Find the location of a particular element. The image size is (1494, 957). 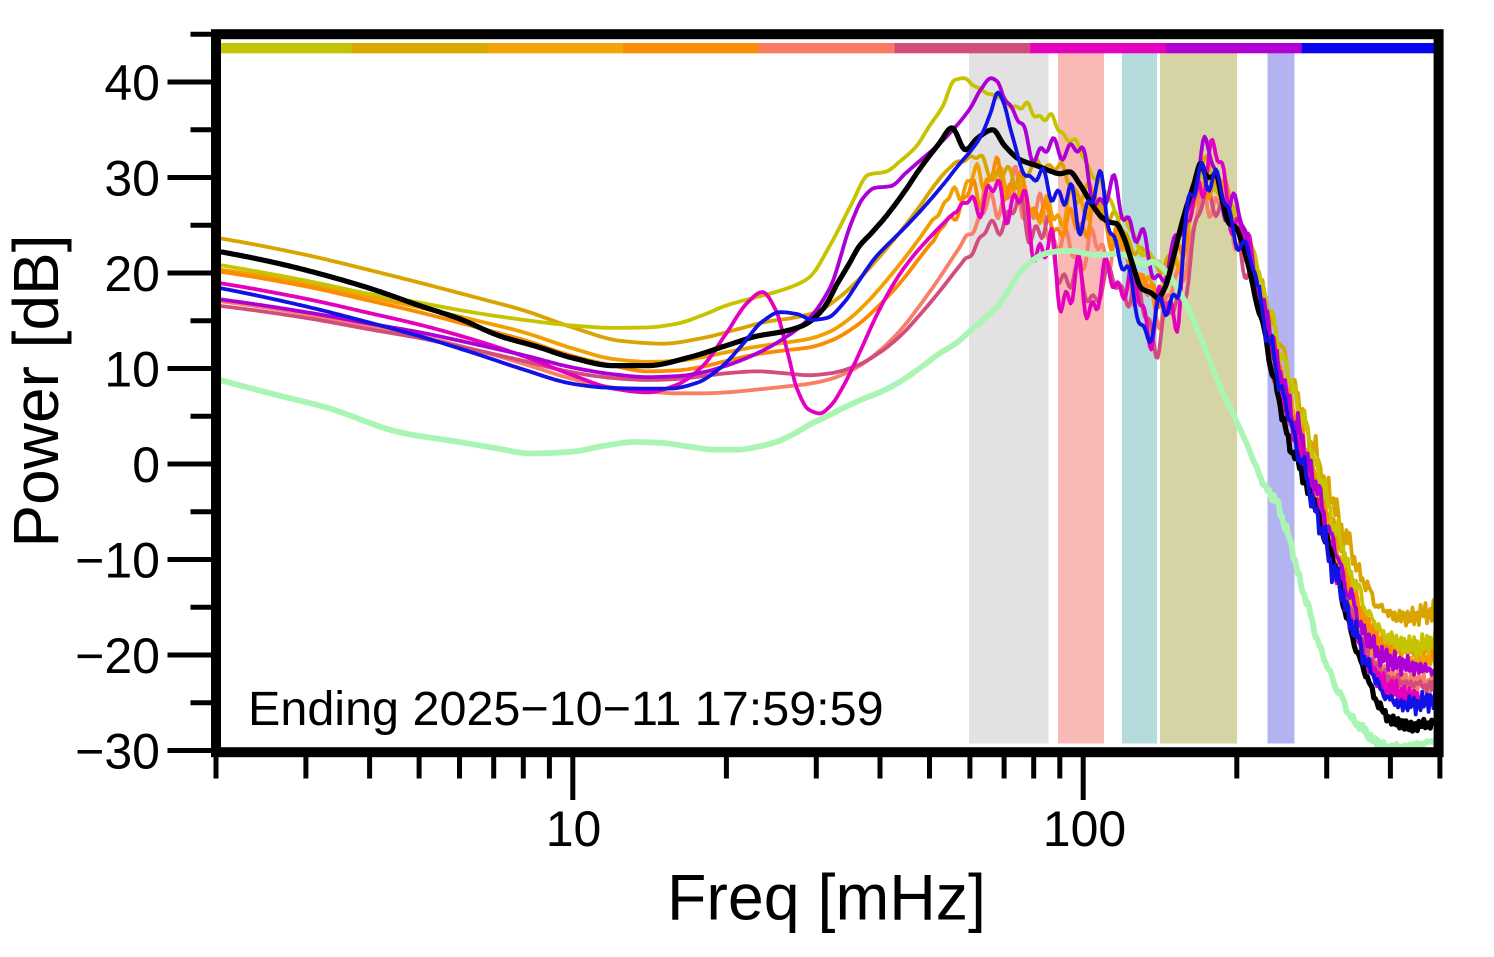

svg-text: 20 is located at coordinates (132, 274).